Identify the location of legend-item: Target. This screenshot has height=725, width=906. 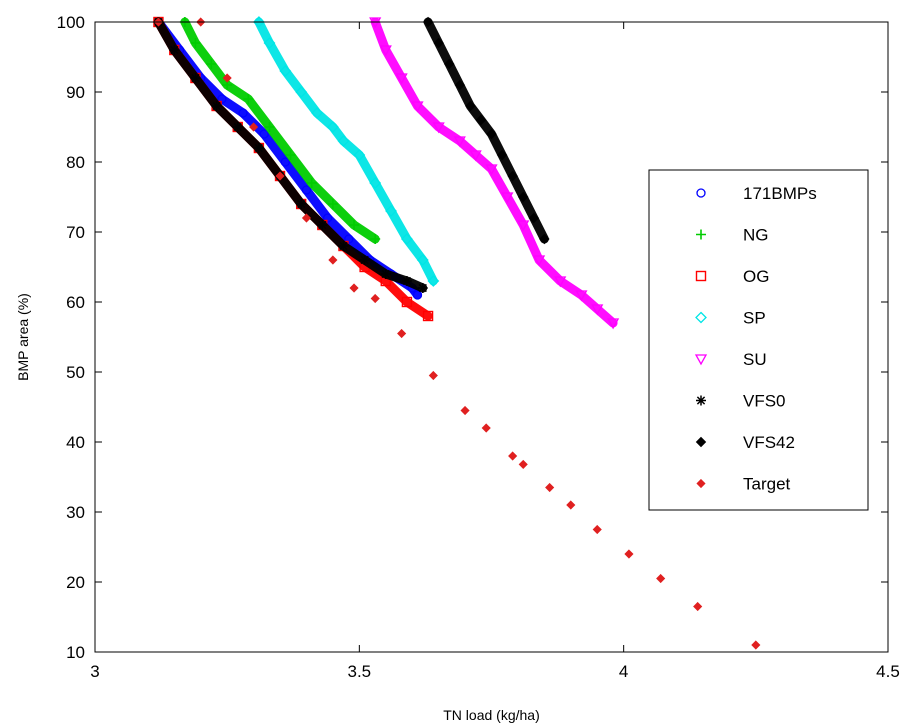
(743, 484).